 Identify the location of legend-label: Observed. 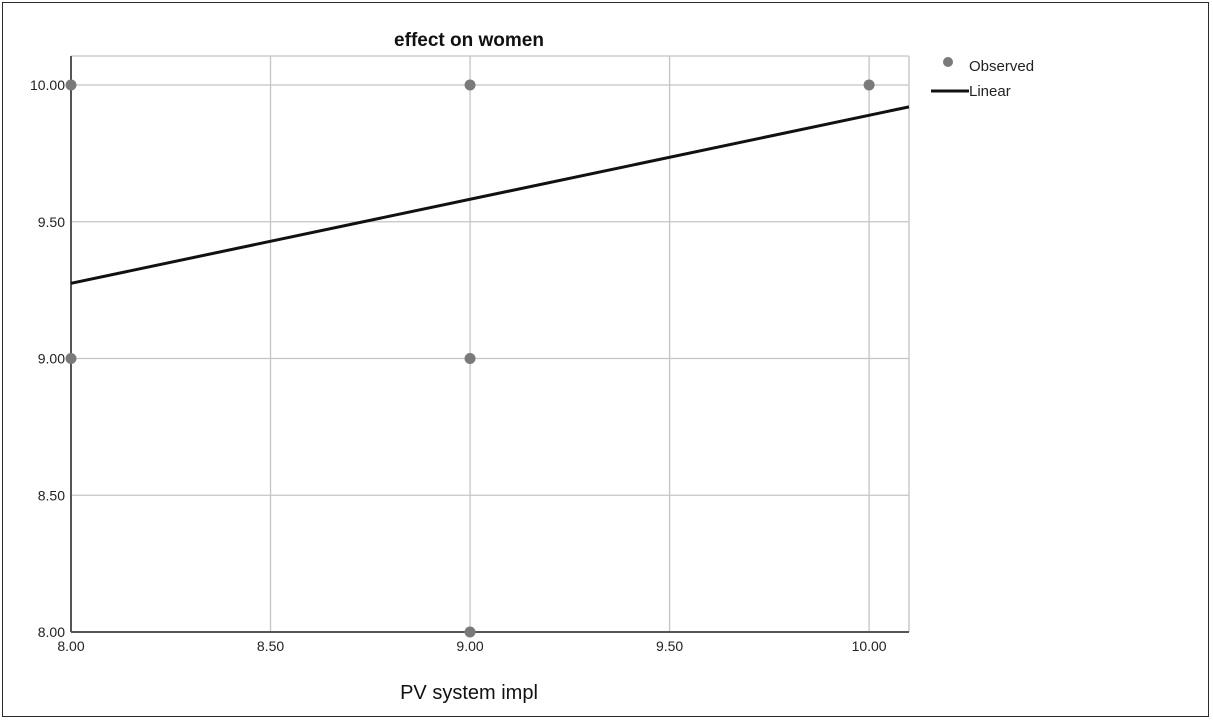
(1001, 66).